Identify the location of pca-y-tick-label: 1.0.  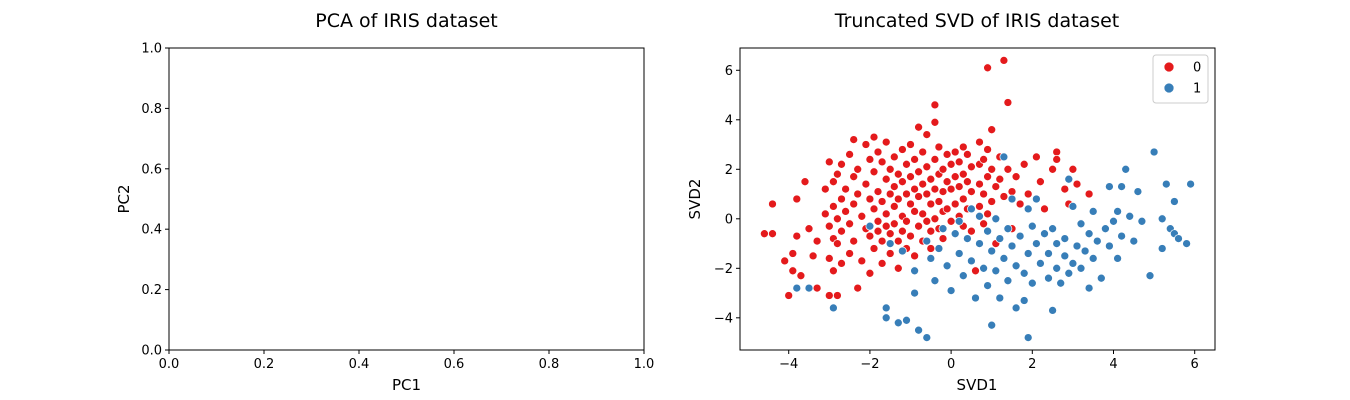
(151, 49).